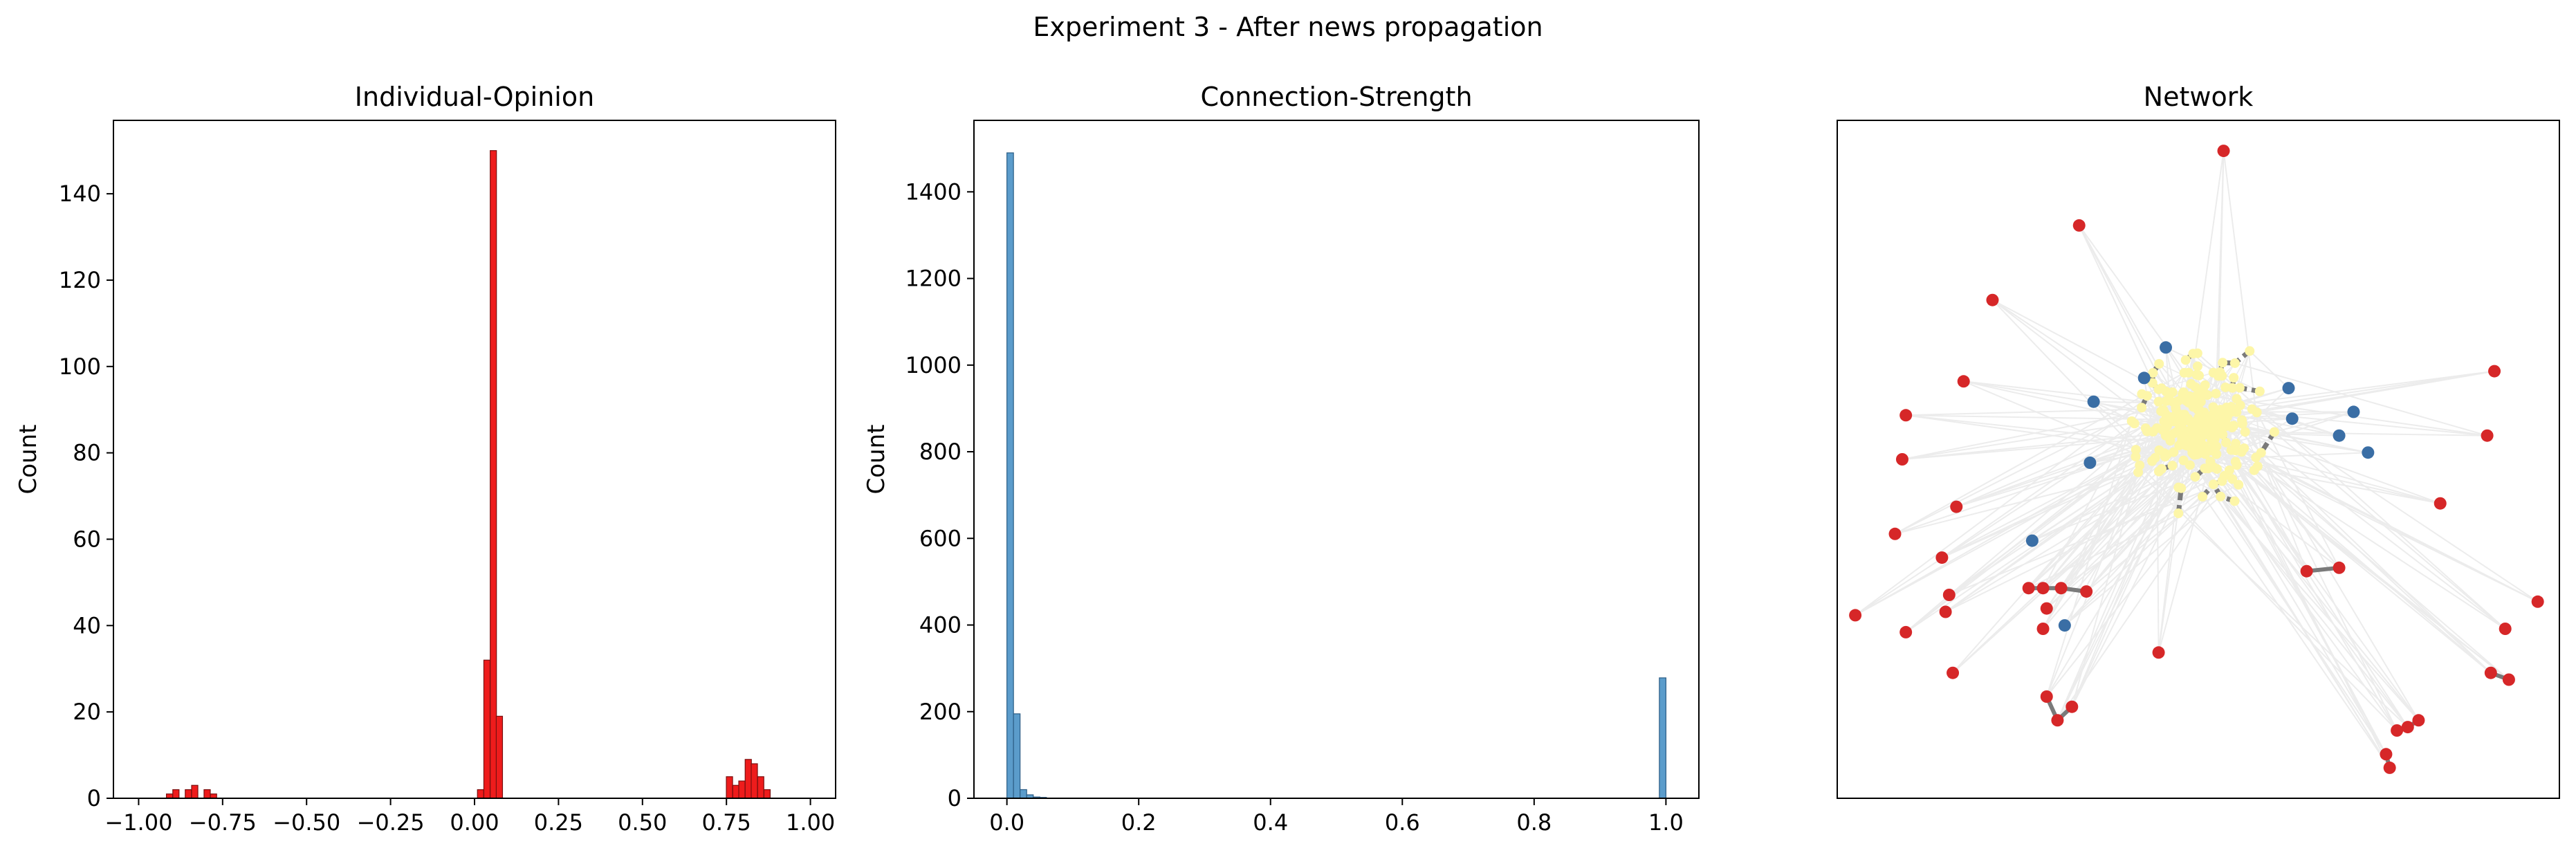  Describe the element at coordinates (810, 822) in the screenshot. I see `p1-xtick-label: 1.00` at that location.